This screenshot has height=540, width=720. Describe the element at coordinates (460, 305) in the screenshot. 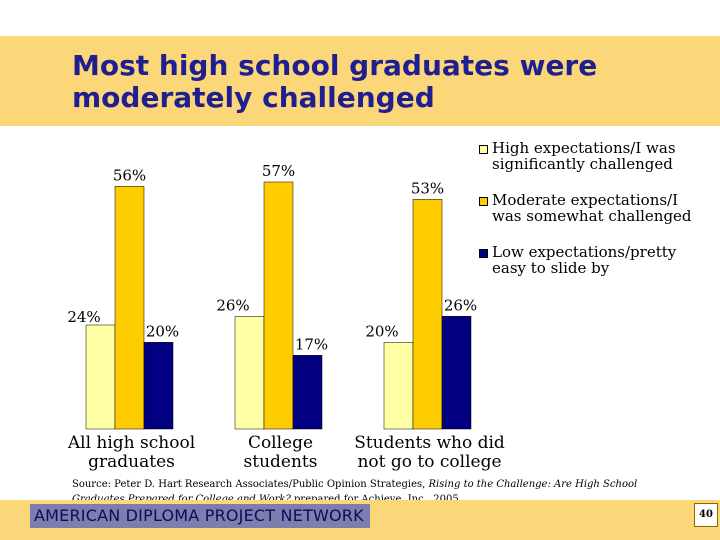

I see `data-label-low-group-3: 26%` at that location.